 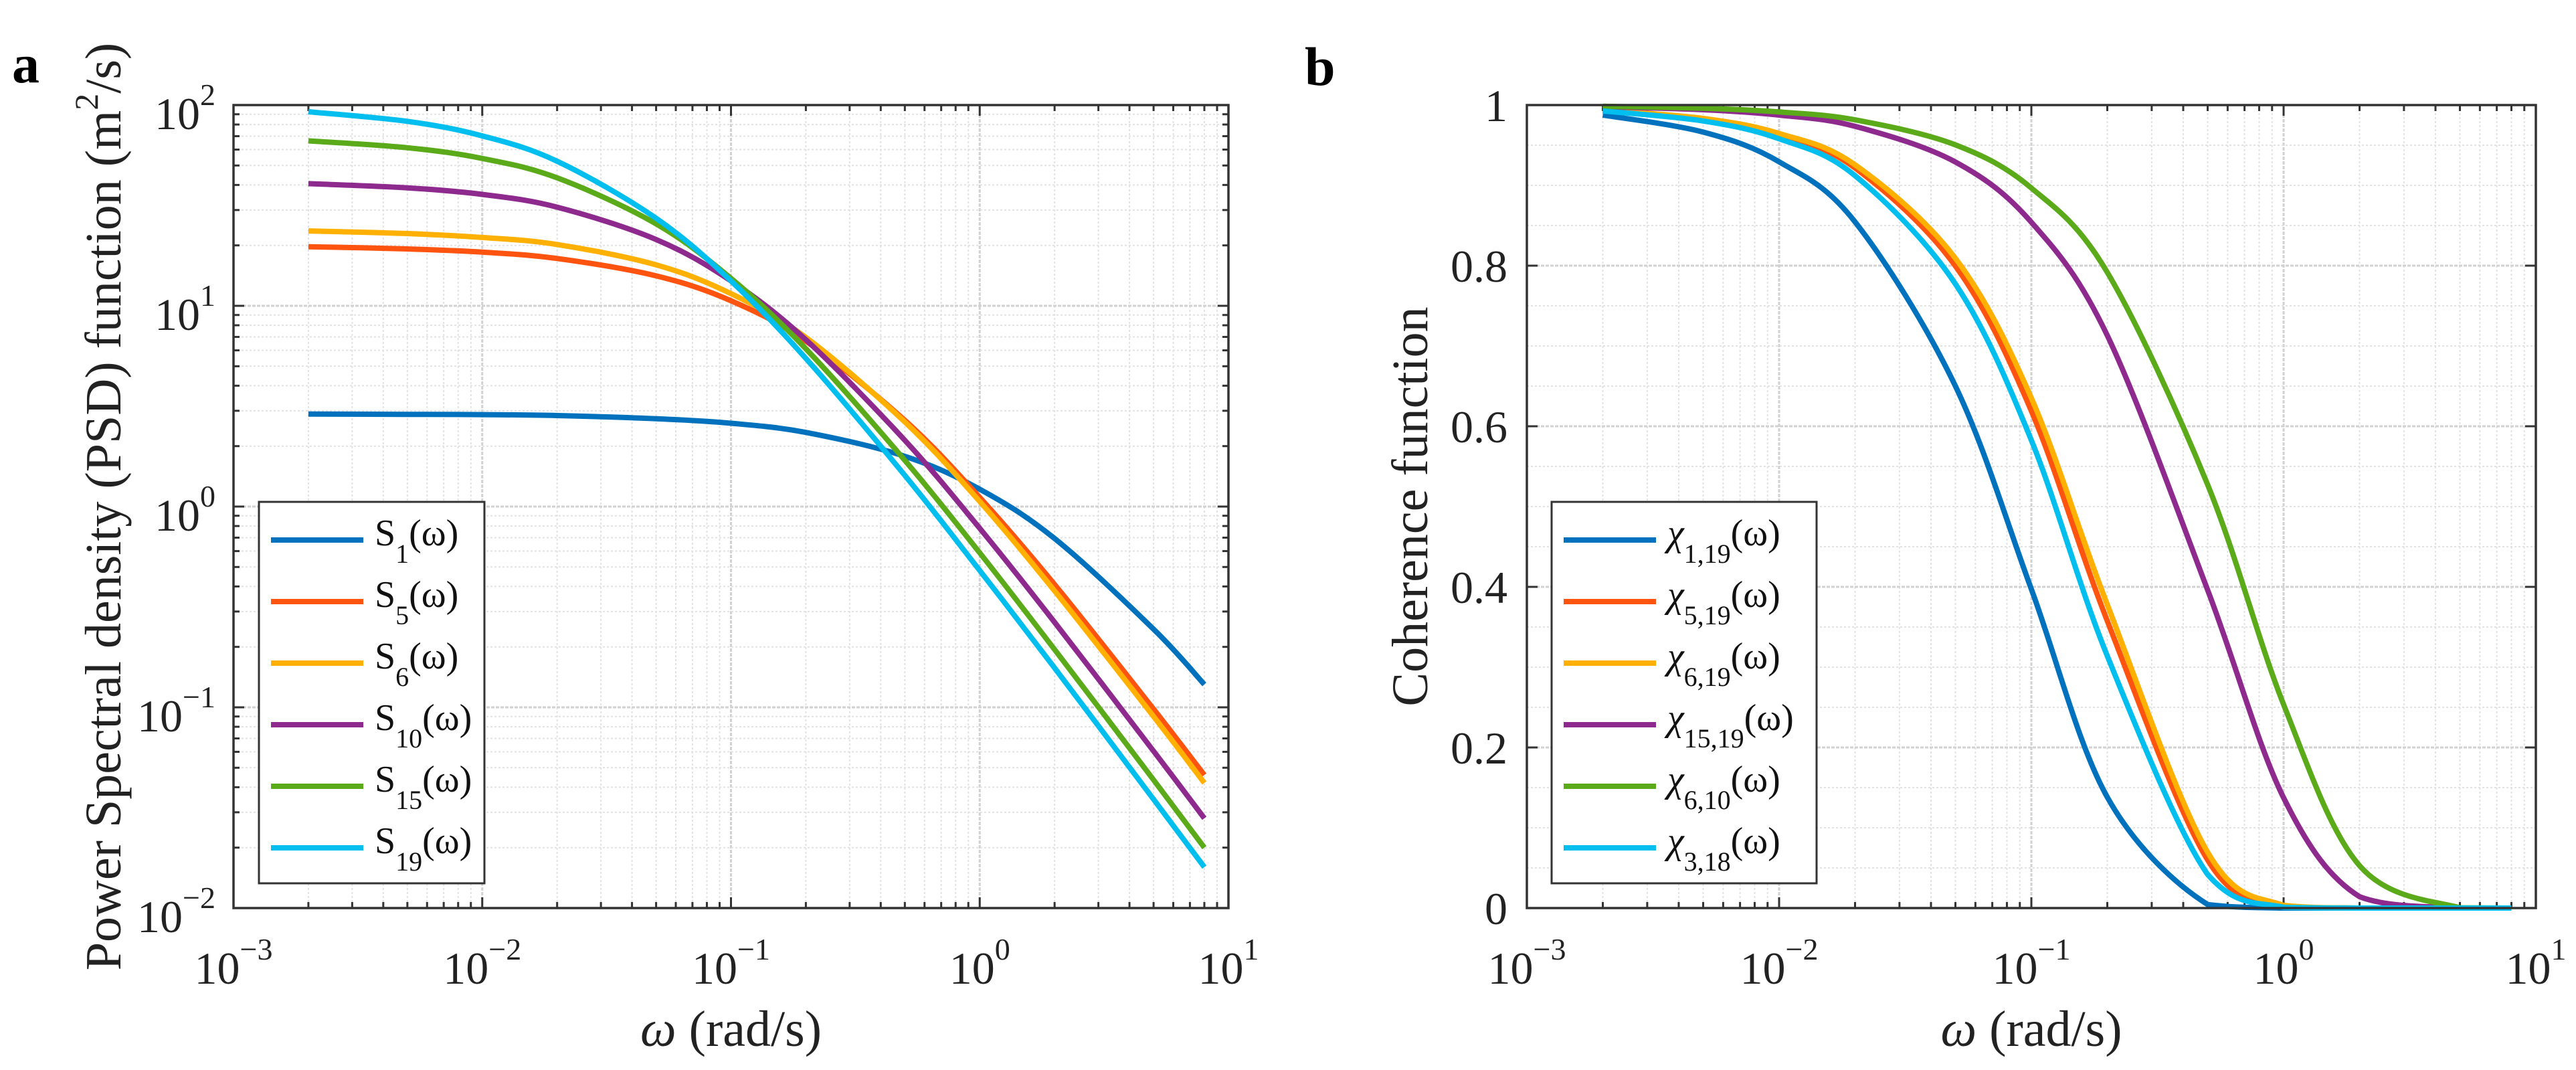 I want to click on legend-label: χ6,19(ω), so click(x=1722, y=664).